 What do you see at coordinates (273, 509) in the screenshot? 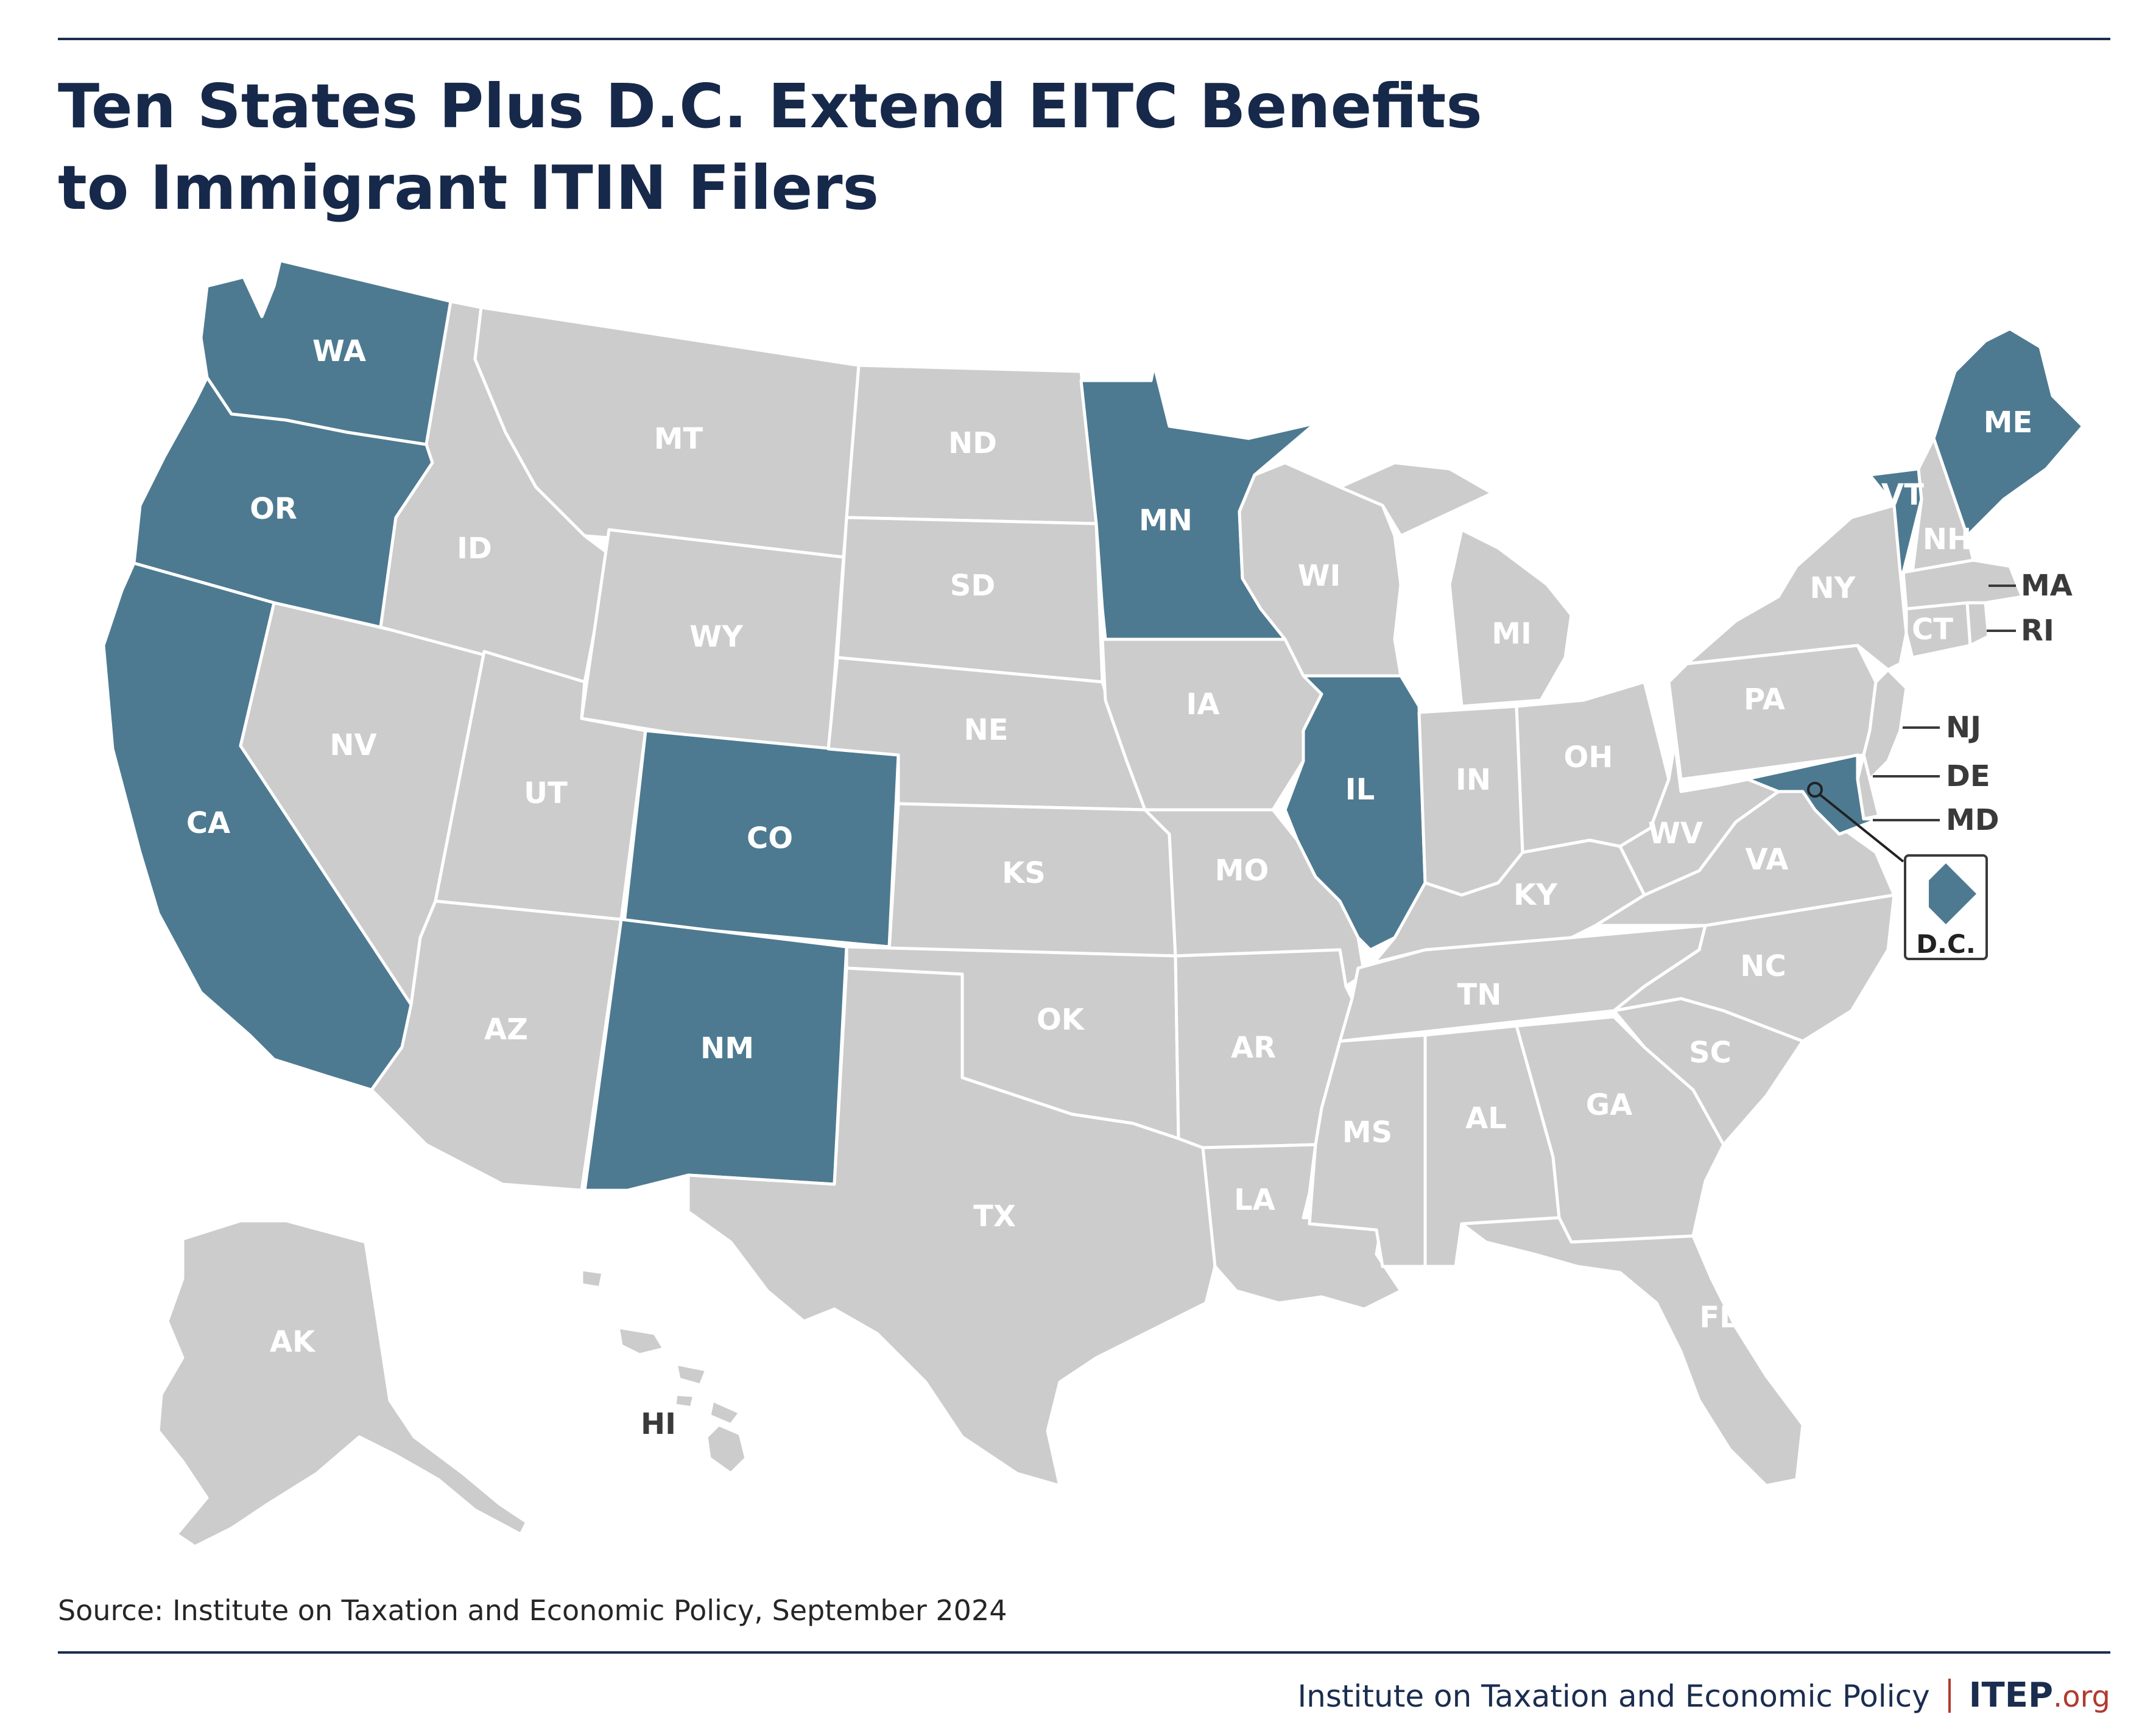
I see `label-or: OR` at bounding box center [273, 509].